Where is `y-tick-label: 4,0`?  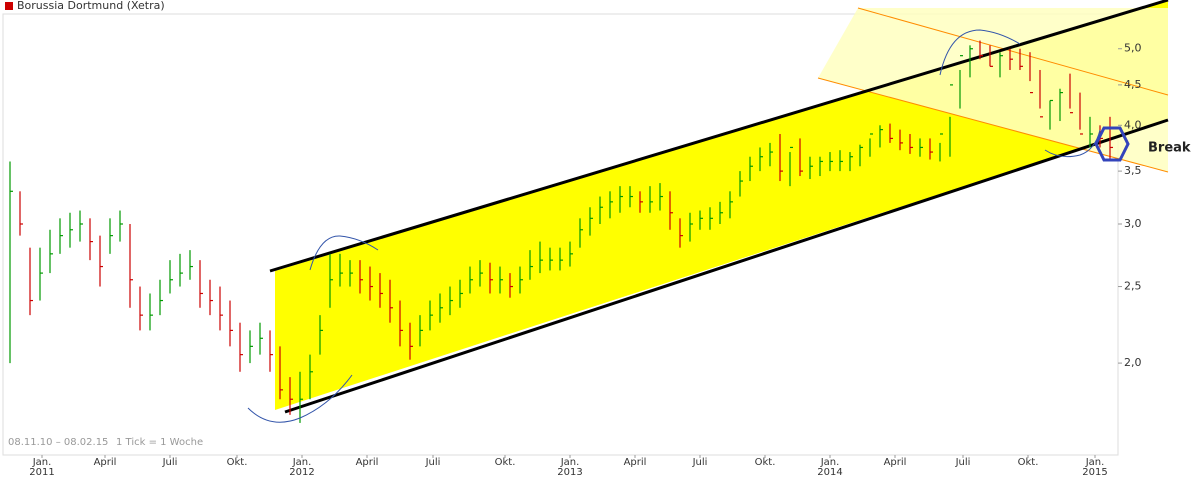
y-tick-label: 4,0 is located at coordinates (1133, 124).